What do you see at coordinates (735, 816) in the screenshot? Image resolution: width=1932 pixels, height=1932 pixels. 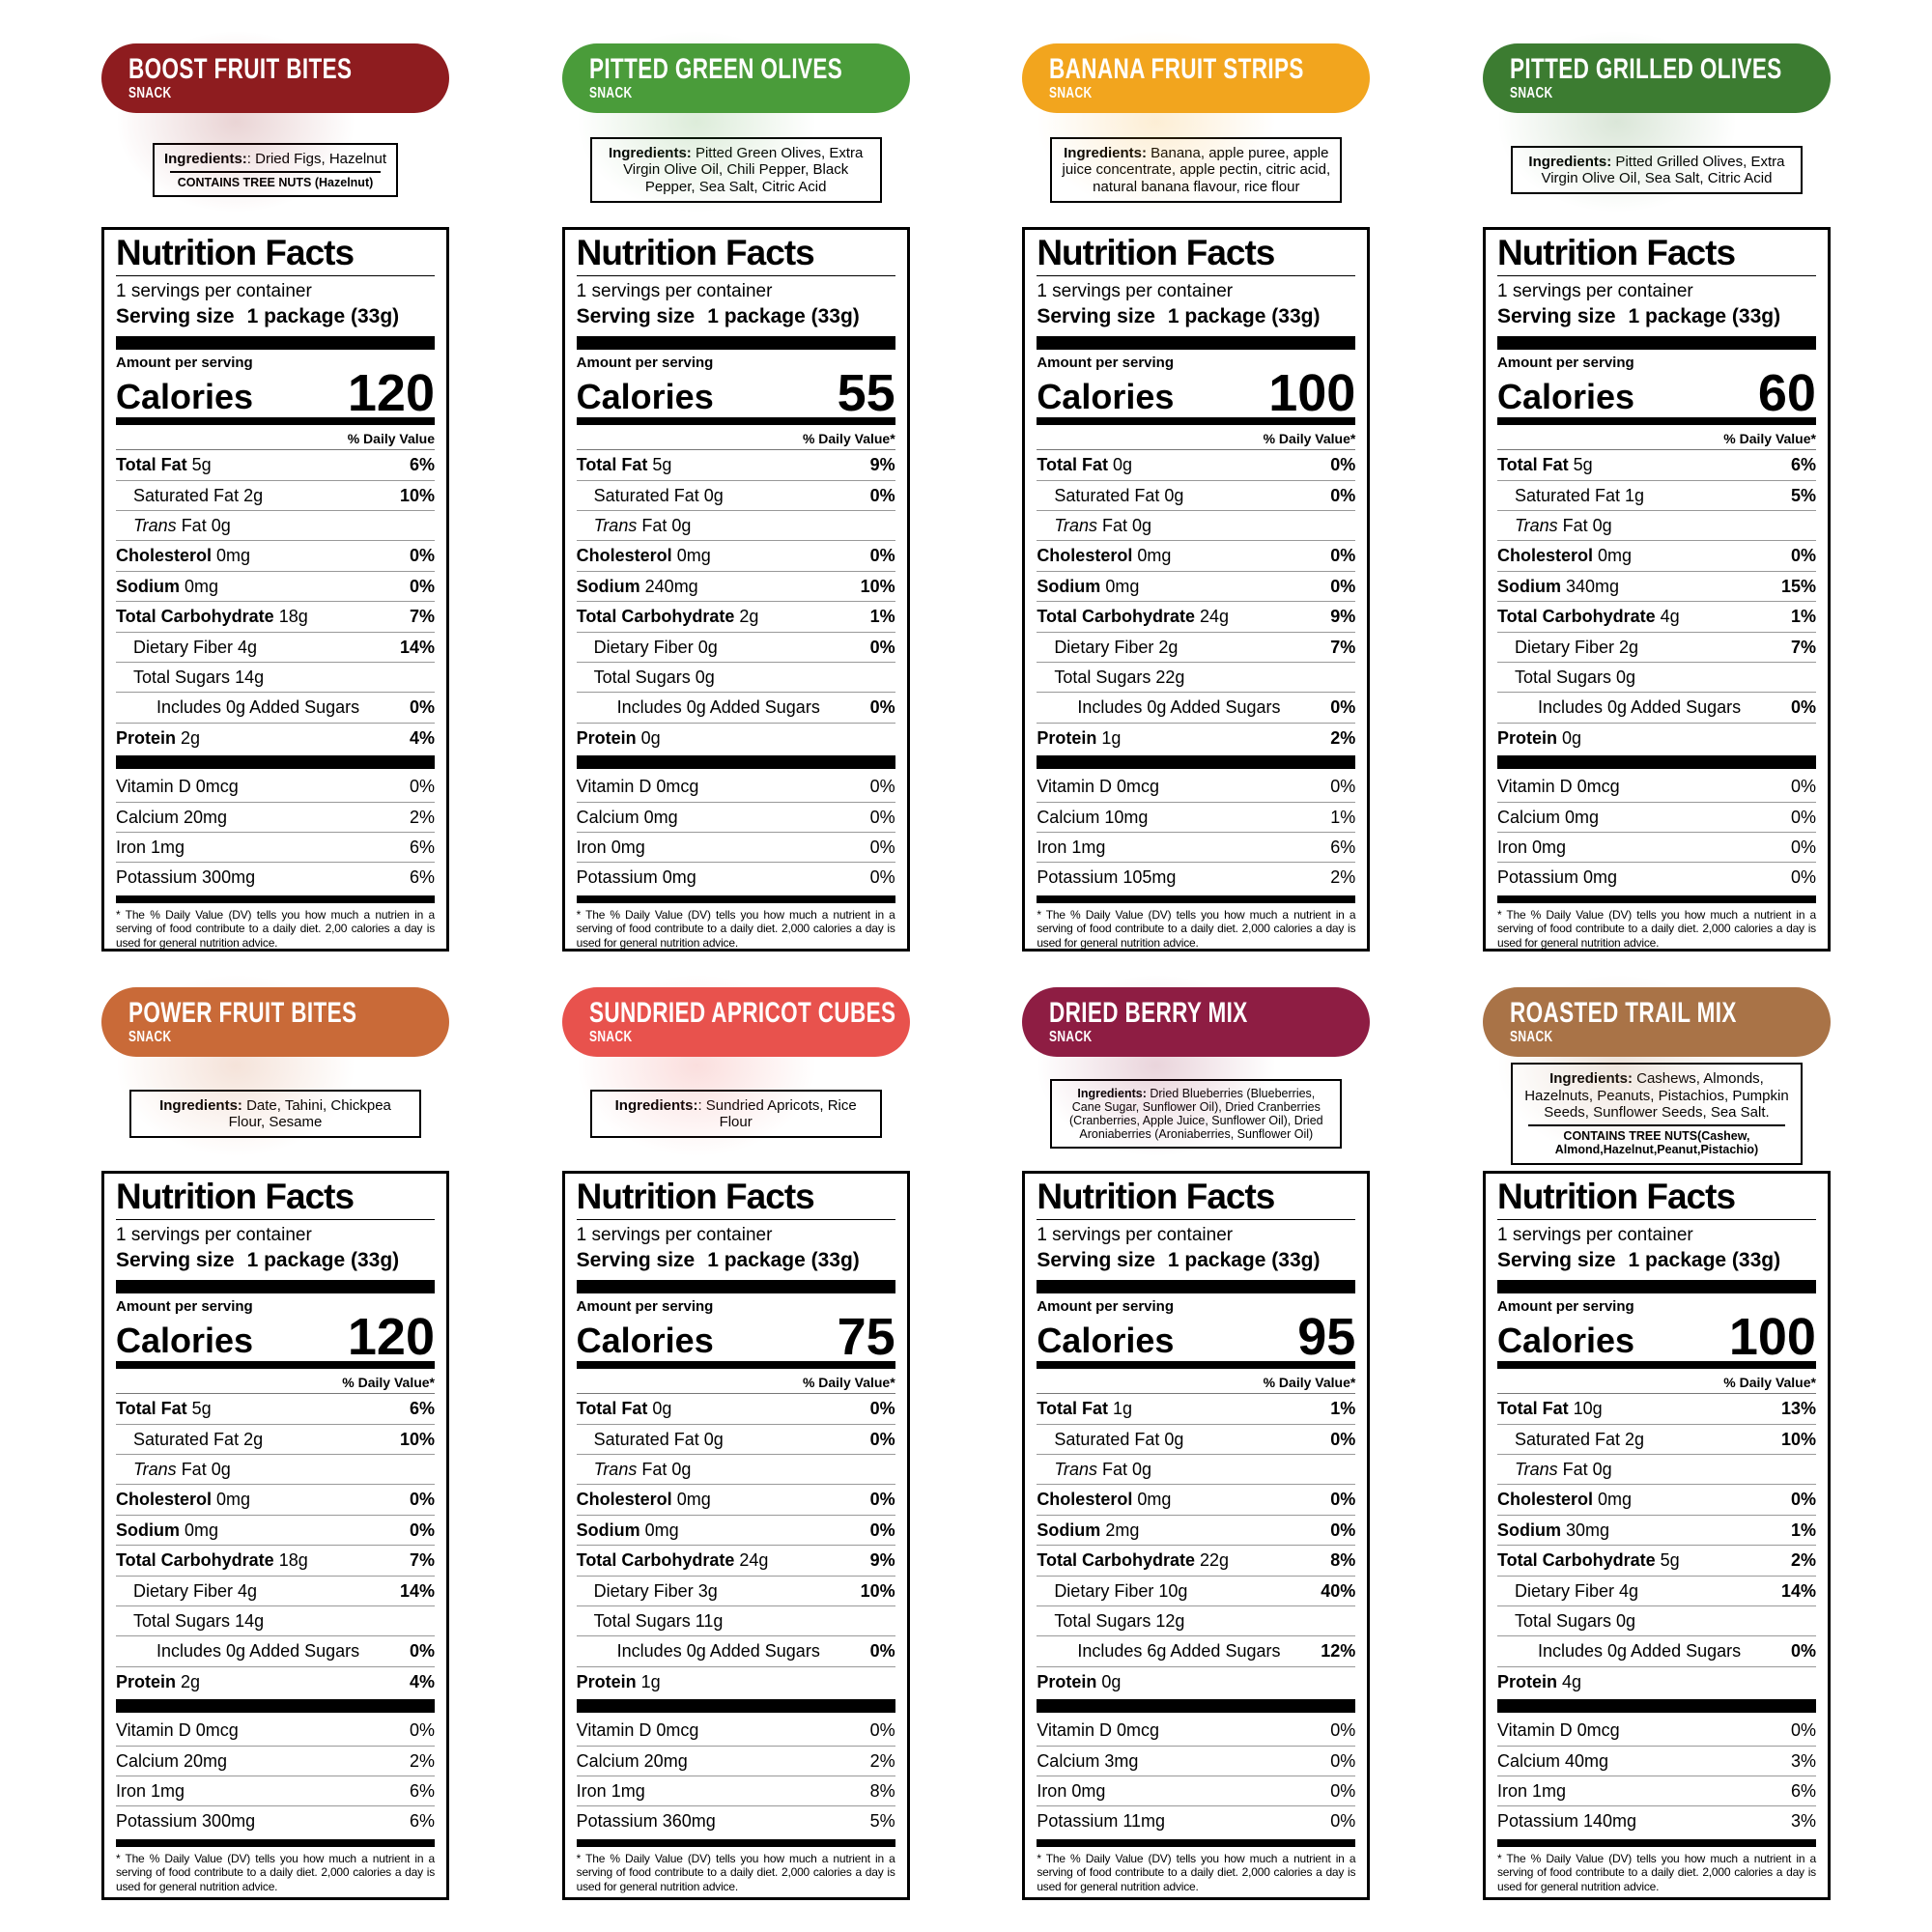 I see `micronutrient-row: Calcium 0mg 0%` at bounding box center [735, 816].